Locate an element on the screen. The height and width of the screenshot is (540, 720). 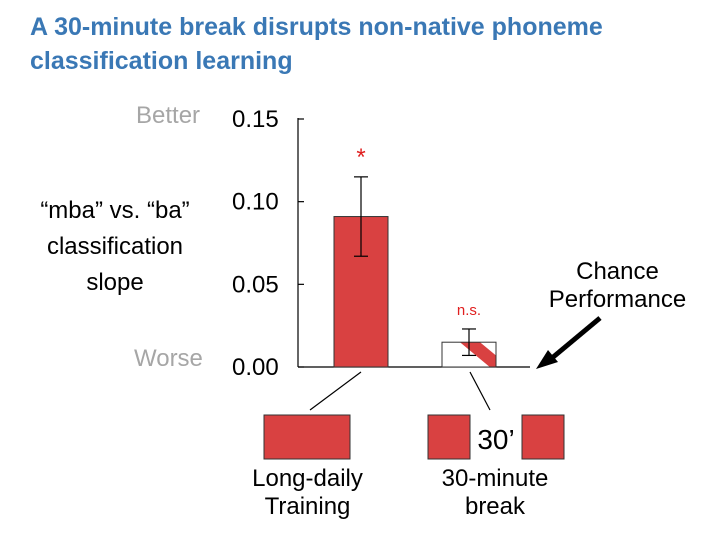
connector-line-training is located at coordinates (335, 391).